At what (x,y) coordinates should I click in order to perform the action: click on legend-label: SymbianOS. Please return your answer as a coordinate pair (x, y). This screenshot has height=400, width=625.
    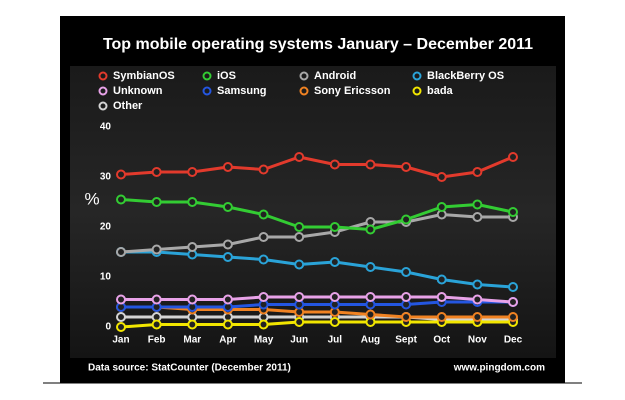
    Looking at the image, I should click on (144, 76).